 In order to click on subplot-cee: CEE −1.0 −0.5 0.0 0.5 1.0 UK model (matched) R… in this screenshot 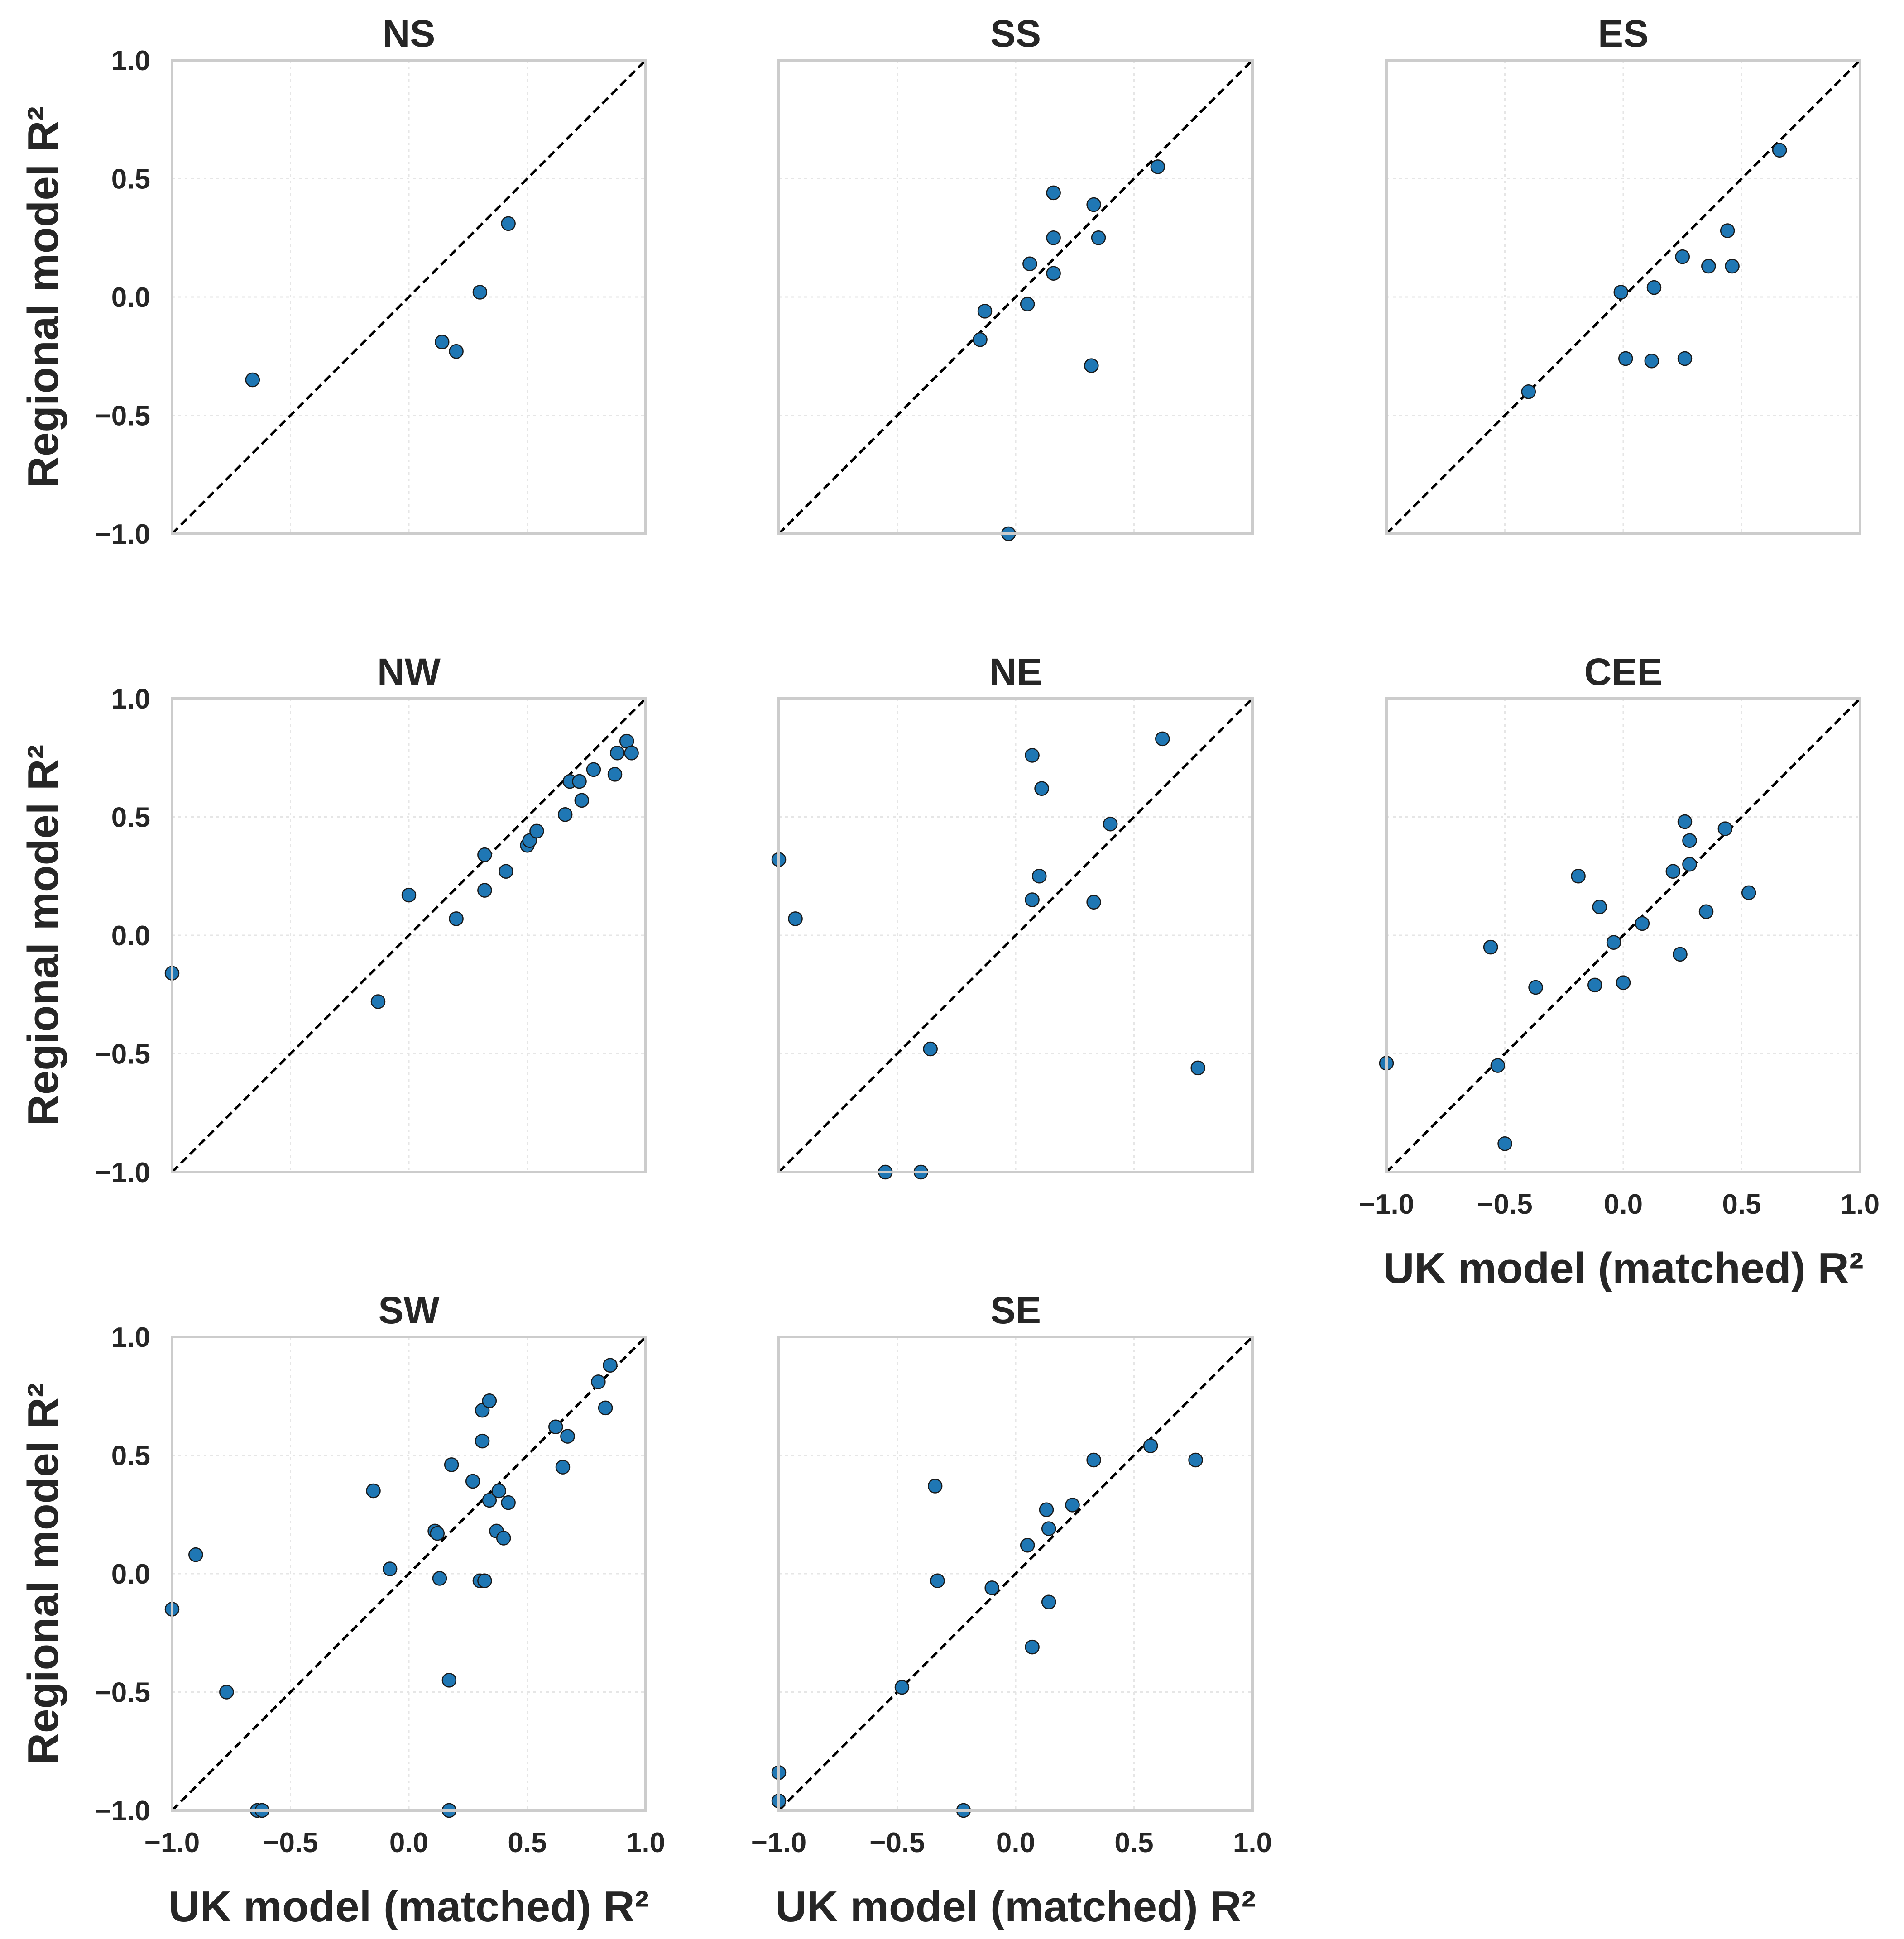, I will do `click(1619, 972)`.